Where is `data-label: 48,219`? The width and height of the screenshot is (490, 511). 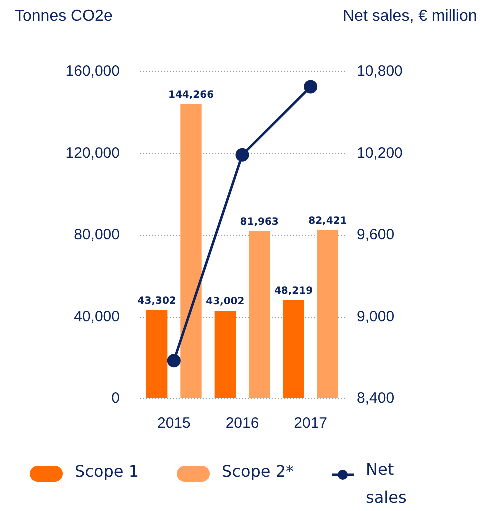
data-label: 48,219 is located at coordinates (294, 292).